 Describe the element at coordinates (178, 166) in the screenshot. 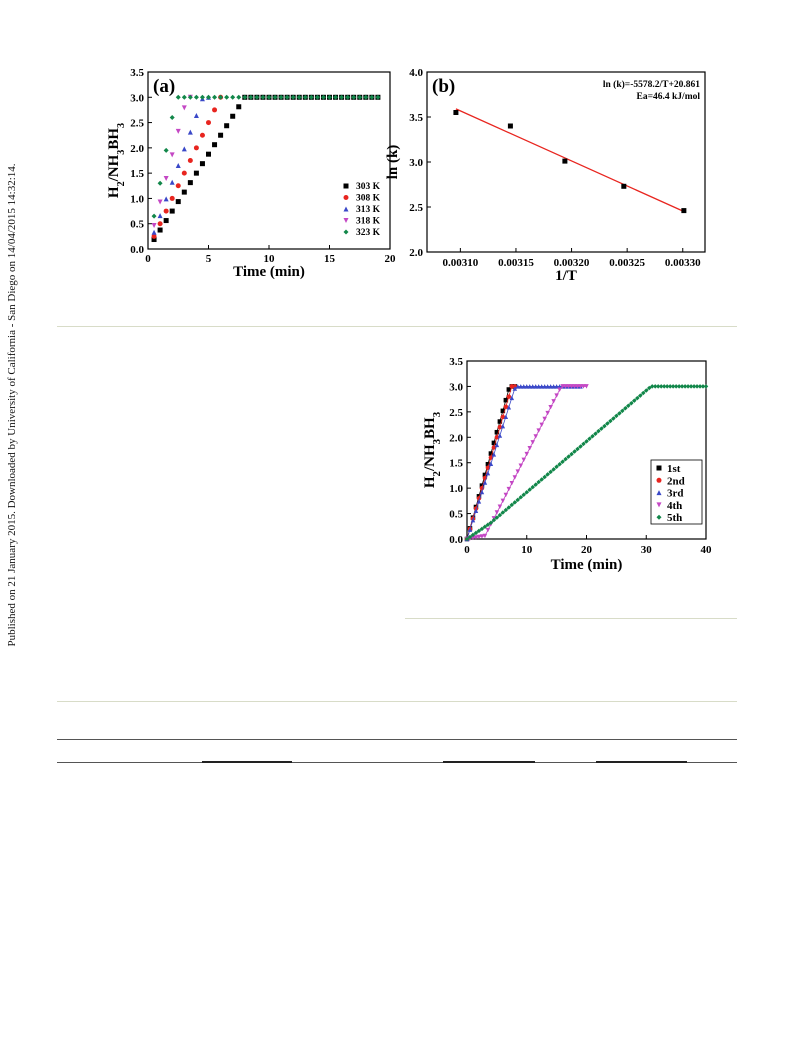

I see `data-point-313-k` at that location.